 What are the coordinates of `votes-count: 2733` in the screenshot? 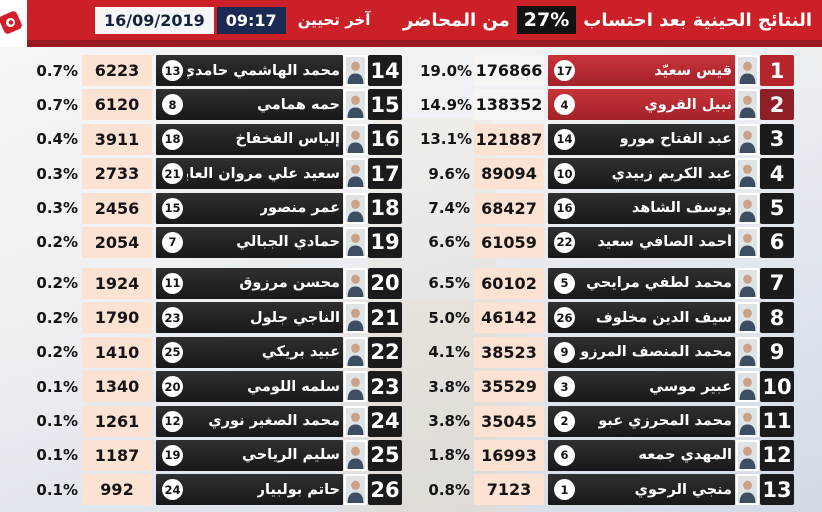 It's located at (117, 174).